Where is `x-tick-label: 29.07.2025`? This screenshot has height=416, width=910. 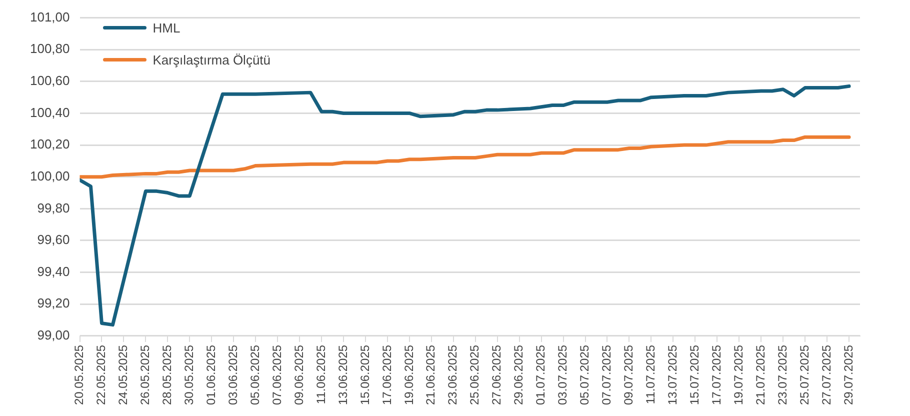
x-tick-label: 29.07.2025 is located at coordinates (848, 375).